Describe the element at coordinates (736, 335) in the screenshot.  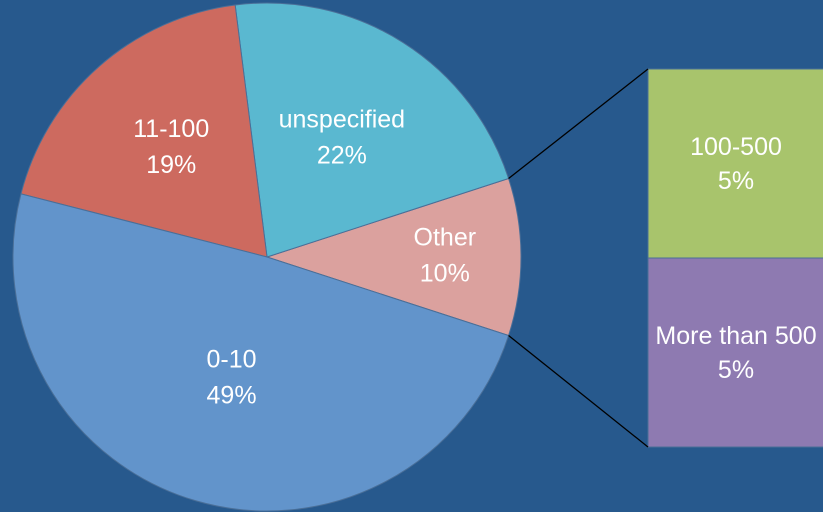
I see `bar-category: More than 500` at that location.